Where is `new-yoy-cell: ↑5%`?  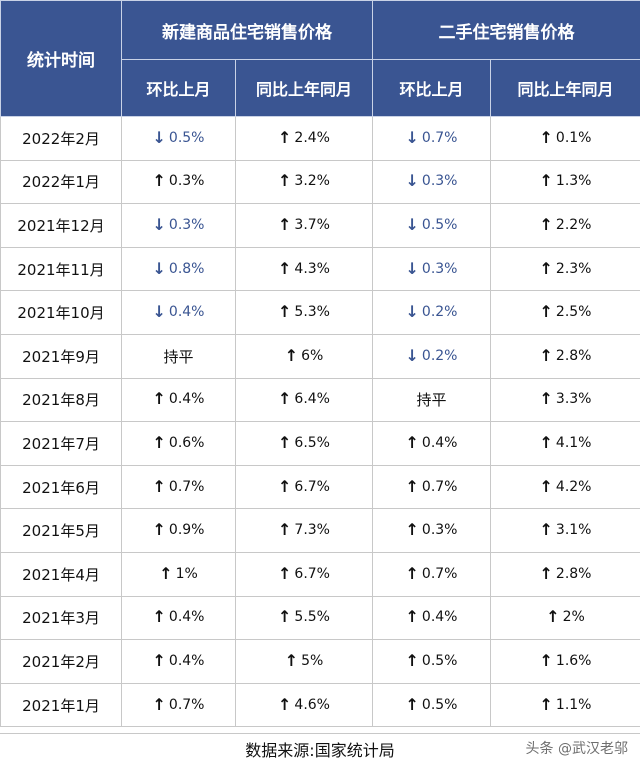
new-yoy-cell: ↑5% is located at coordinates (304, 662).